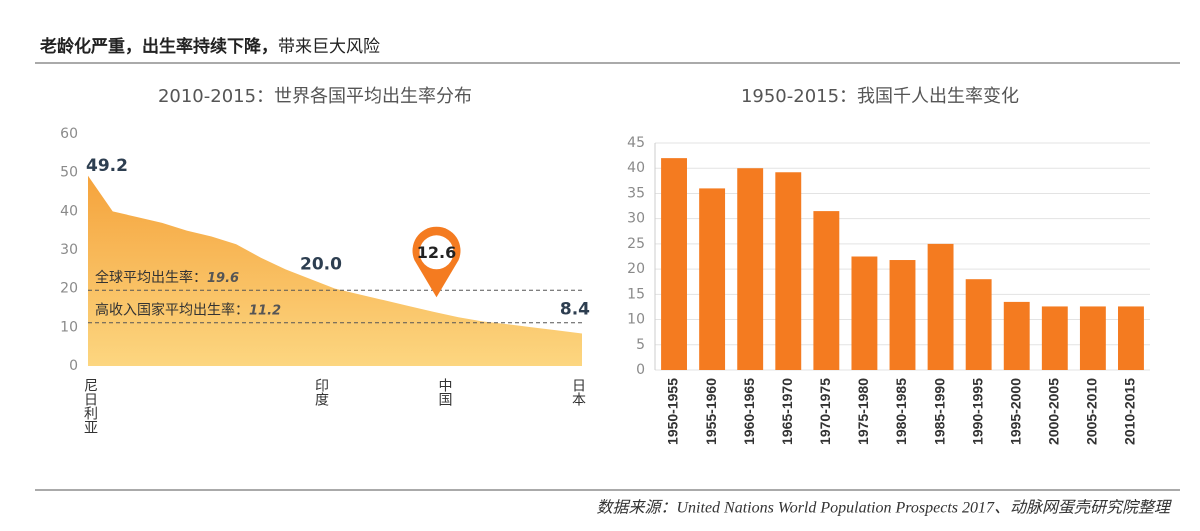 The width and height of the screenshot is (1200, 531). What do you see at coordinates (636, 244) in the screenshot?
I see `y-tick-label: 25` at bounding box center [636, 244].